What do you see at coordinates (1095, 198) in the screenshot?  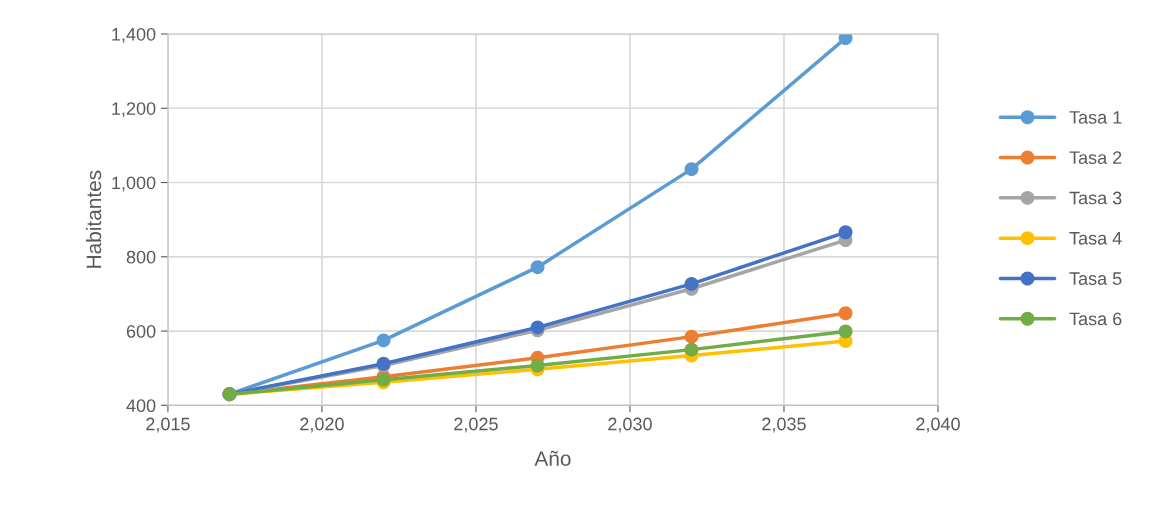 I see `legend-label: Tasa 3` at bounding box center [1095, 198].